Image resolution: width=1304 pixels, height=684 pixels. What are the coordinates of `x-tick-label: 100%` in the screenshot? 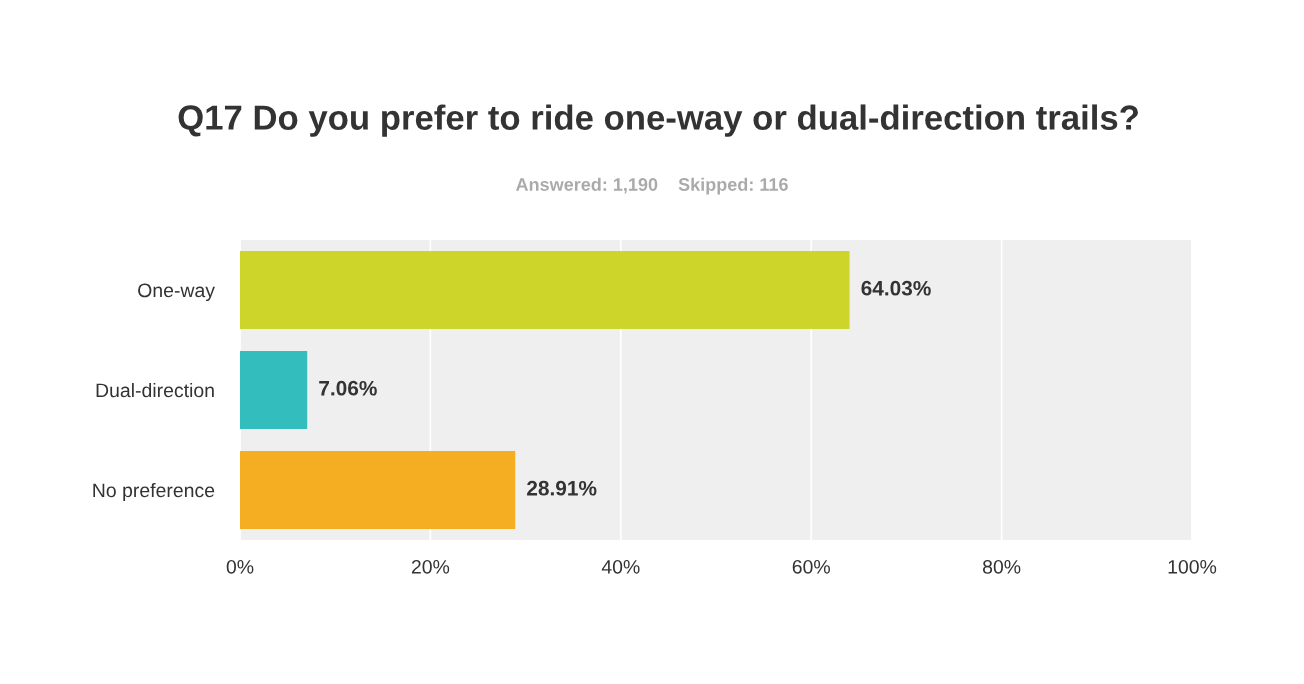 It's located at (1192, 566).